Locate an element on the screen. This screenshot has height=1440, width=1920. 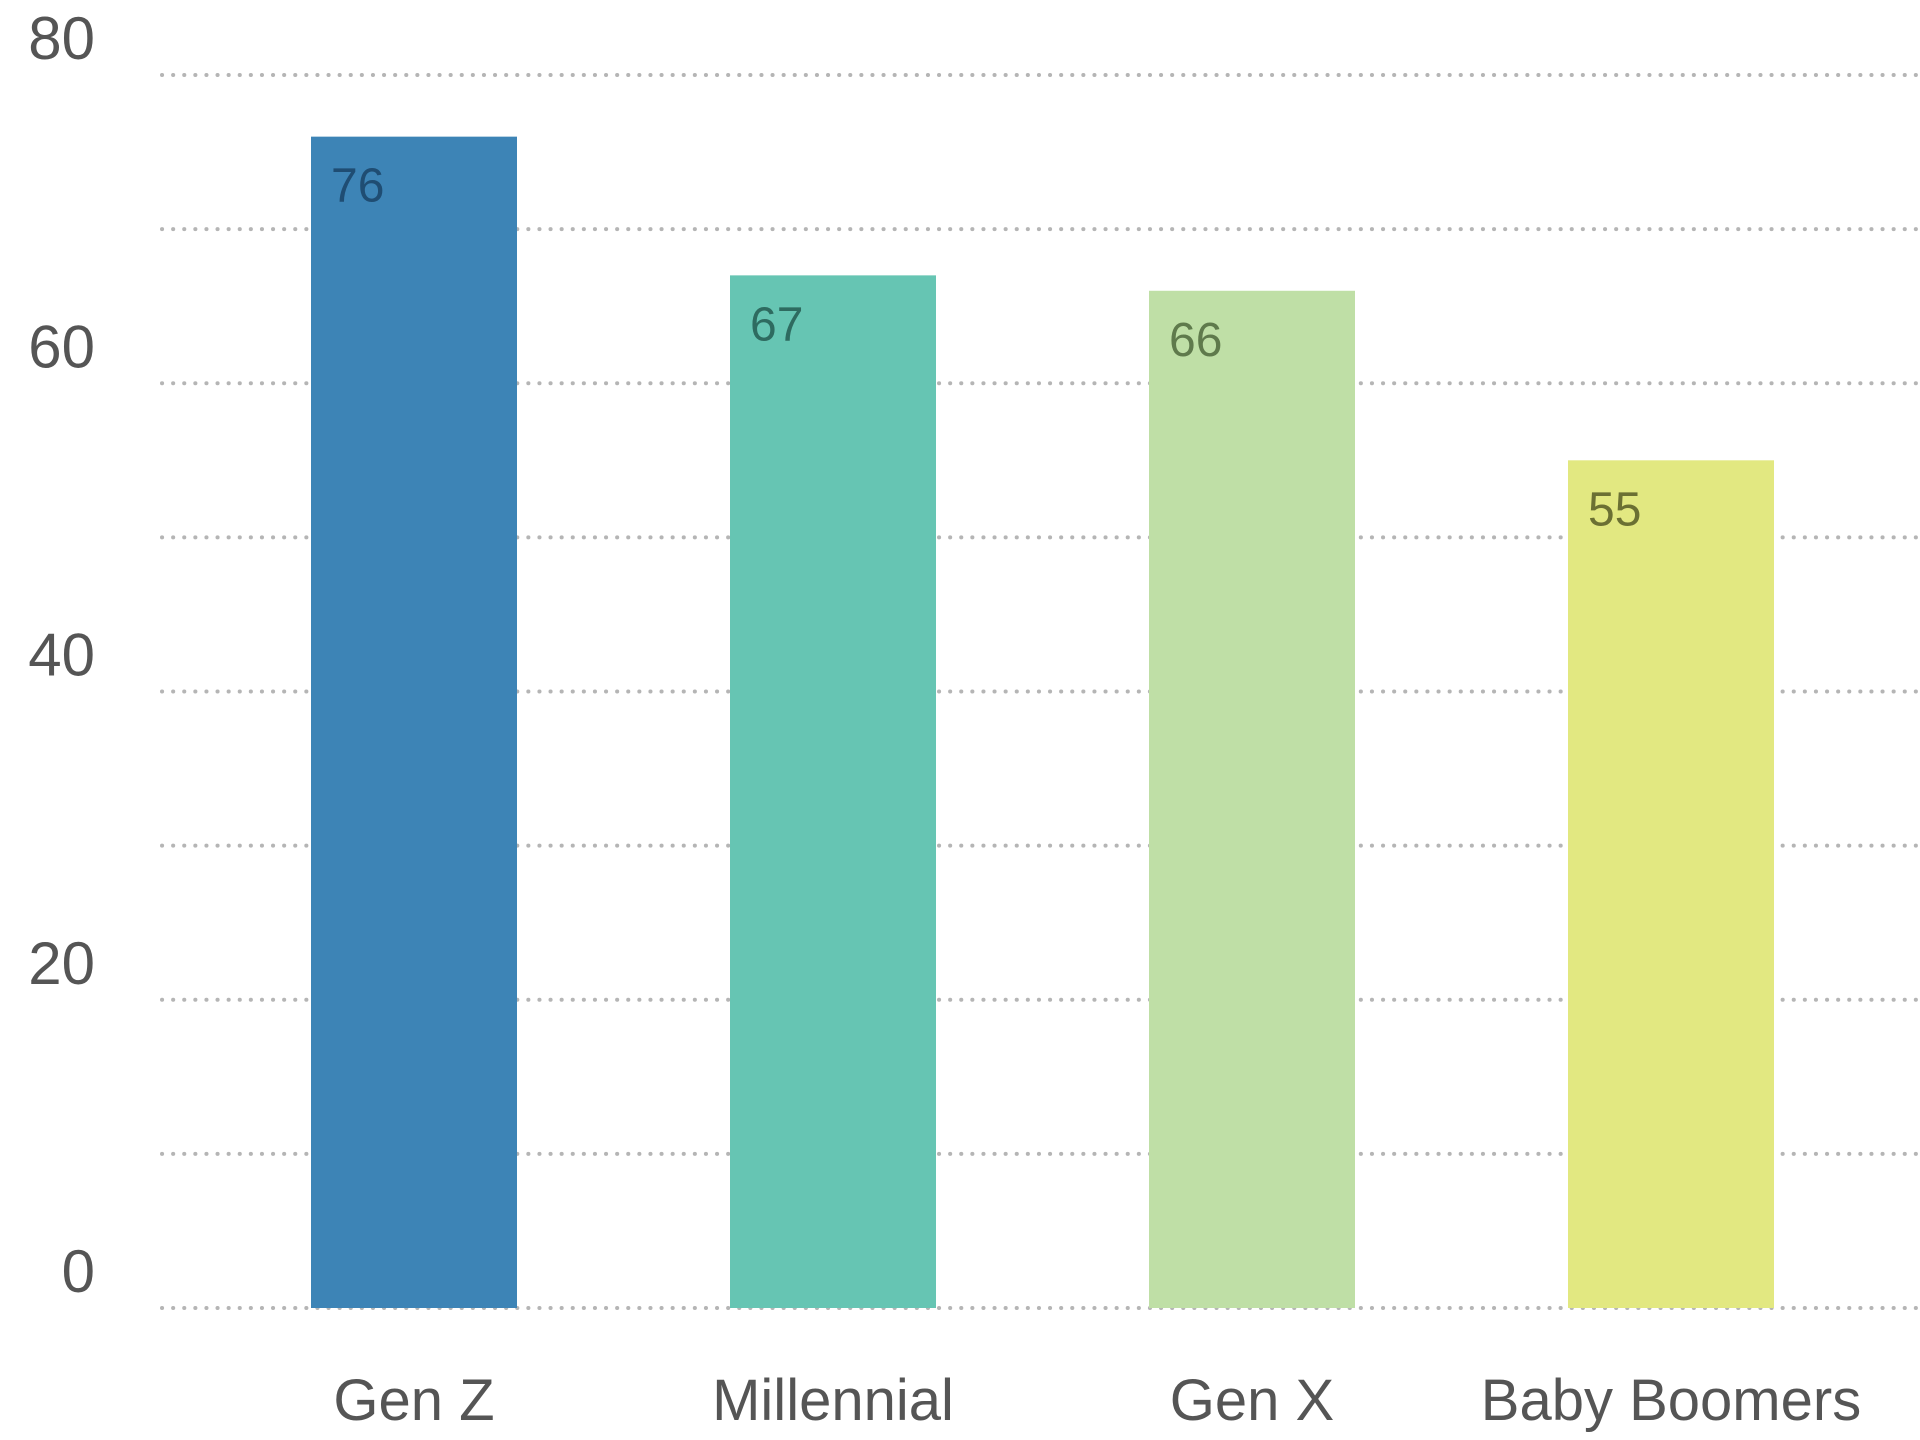
x-axis-category-labels: Gen Z Millennial Gen X Baby Boomers is located at coordinates (1097, 1400).